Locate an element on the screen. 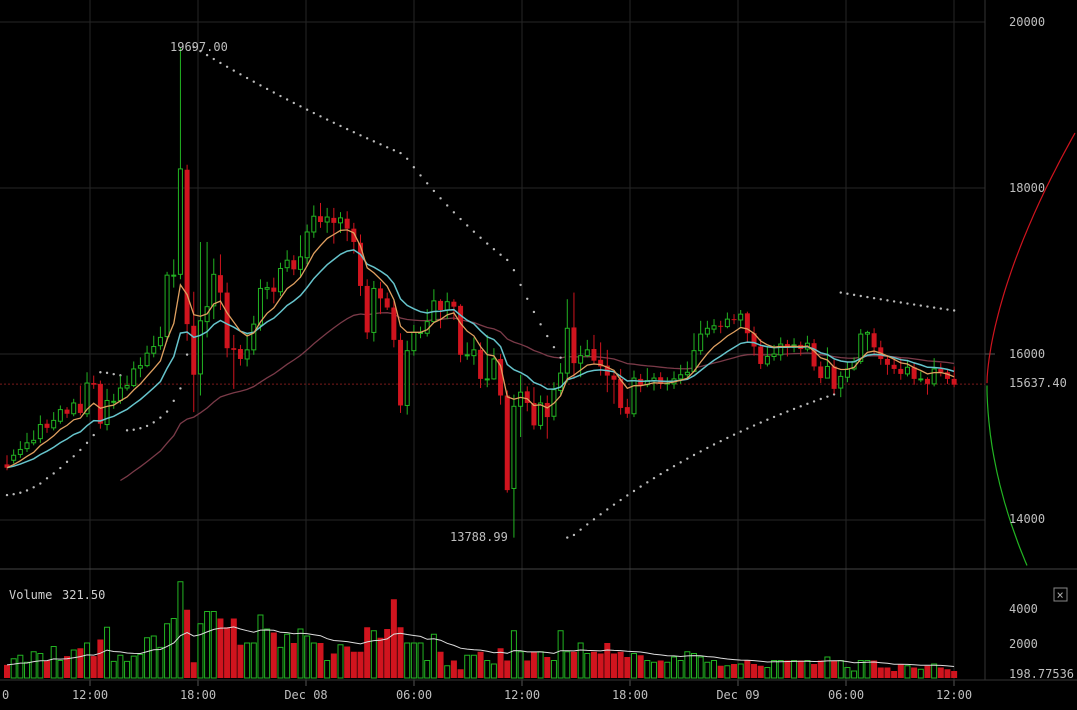 The image size is (1077, 710). volume-panel is located at coordinates (481, 630).